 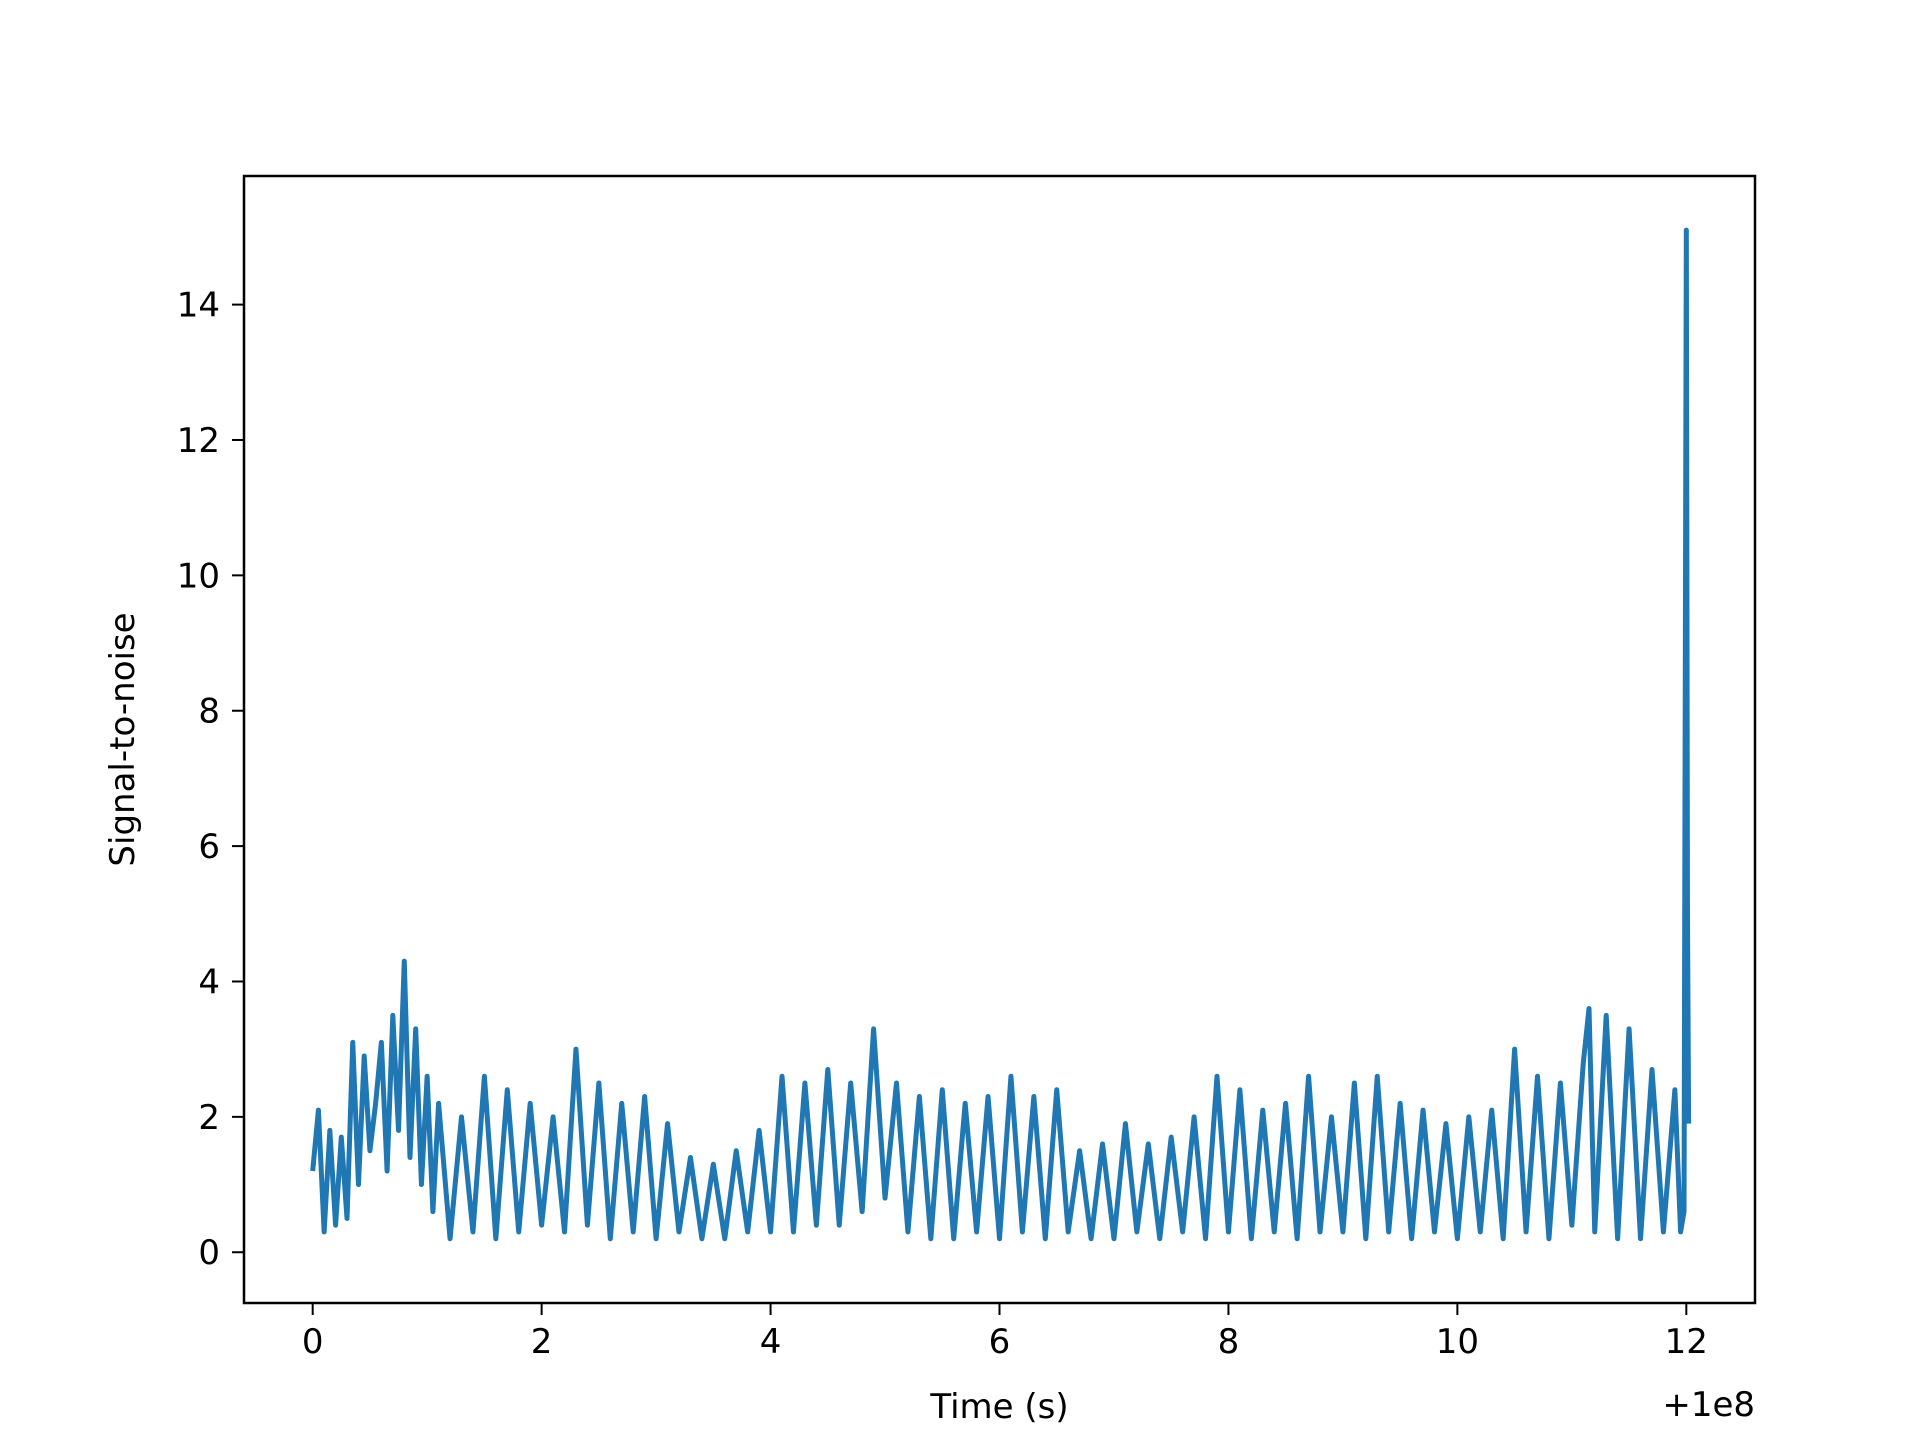 What do you see at coordinates (209, 847) in the screenshot?
I see `y-tick-label: 6` at bounding box center [209, 847].